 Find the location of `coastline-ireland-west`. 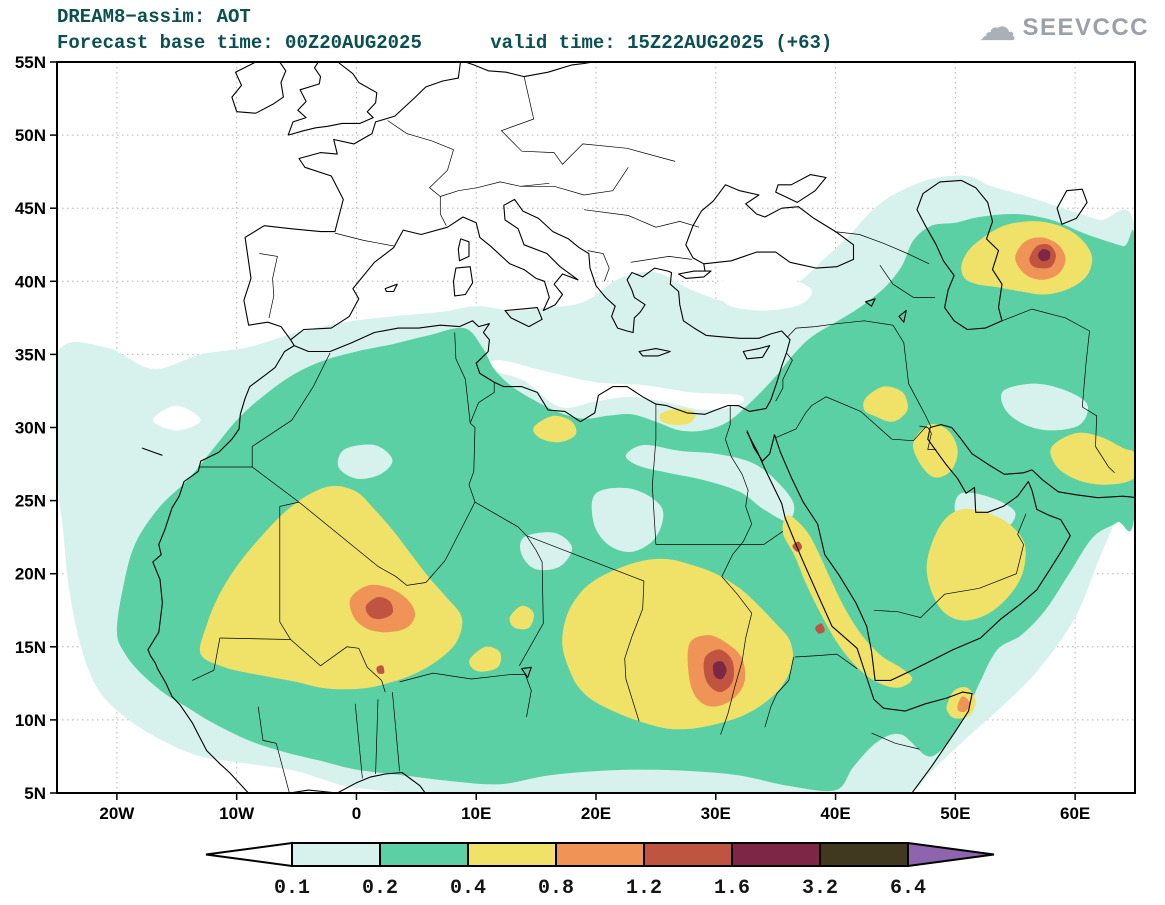

coastline-ireland-west is located at coordinates (244, 87).